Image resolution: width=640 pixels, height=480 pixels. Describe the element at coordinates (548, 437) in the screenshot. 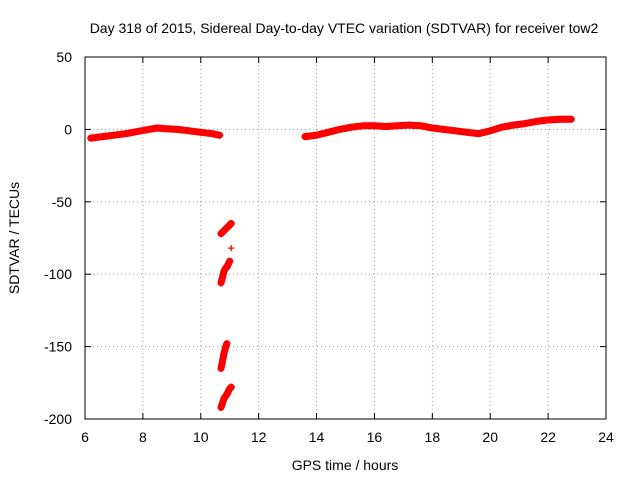

I see `x-tick-label: 22` at that location.